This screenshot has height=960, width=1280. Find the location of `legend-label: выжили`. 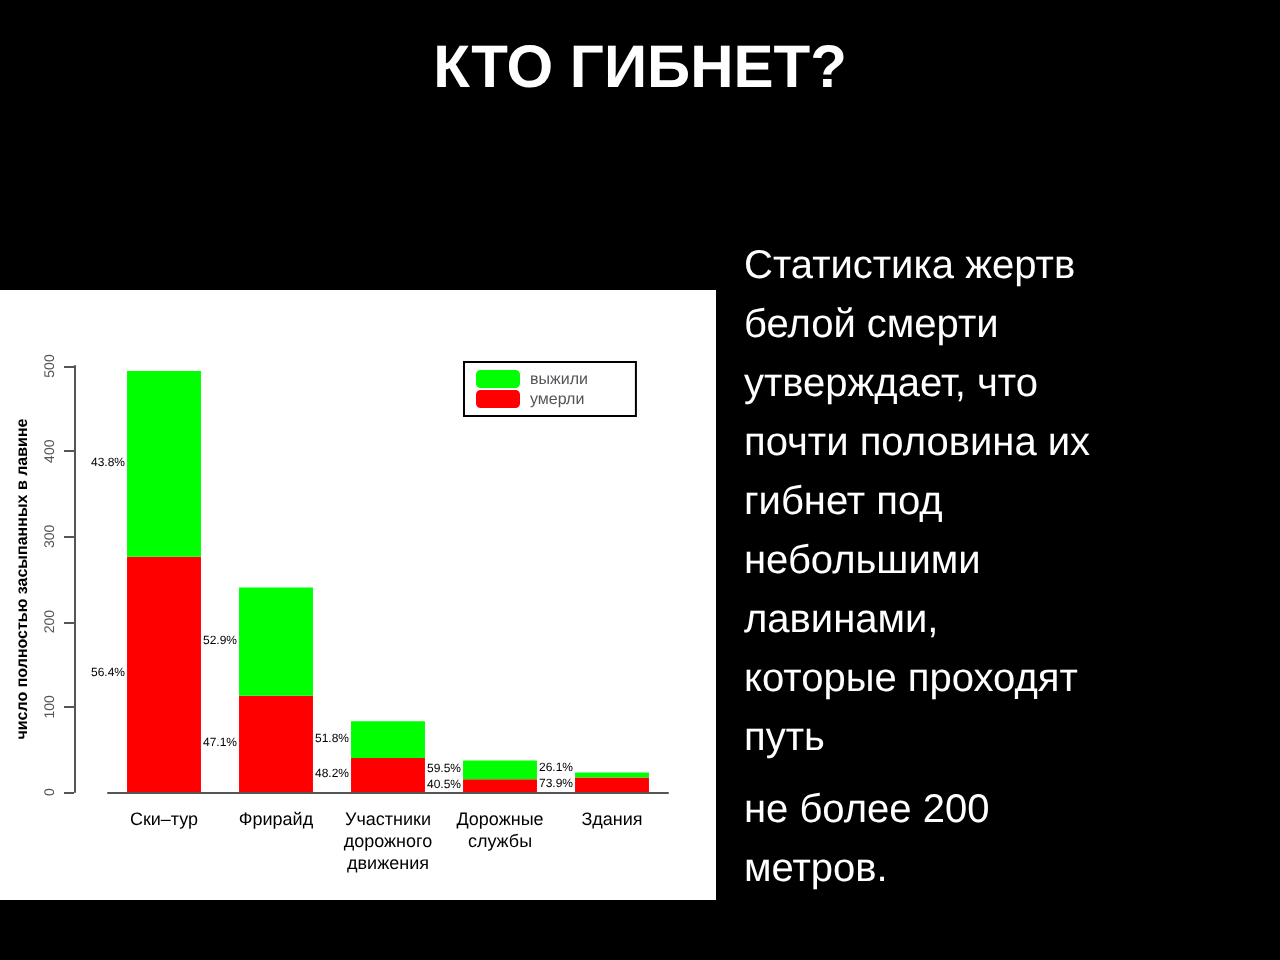

legend-label: выжили is located at coordinates (559, 379).